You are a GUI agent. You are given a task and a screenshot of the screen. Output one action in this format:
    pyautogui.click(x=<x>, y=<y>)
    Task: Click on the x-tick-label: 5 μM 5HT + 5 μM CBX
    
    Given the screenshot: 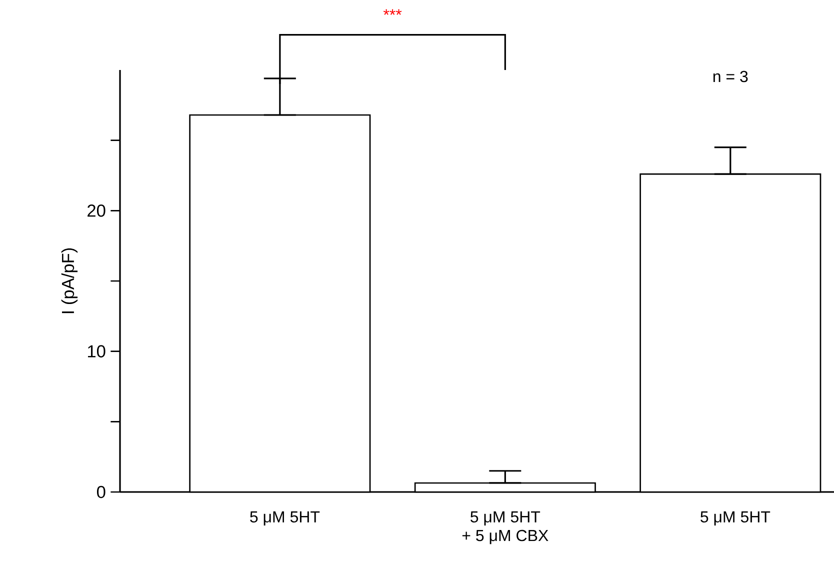 What is the action you would take?
    pyautogui.click(x=505, y=527)
    